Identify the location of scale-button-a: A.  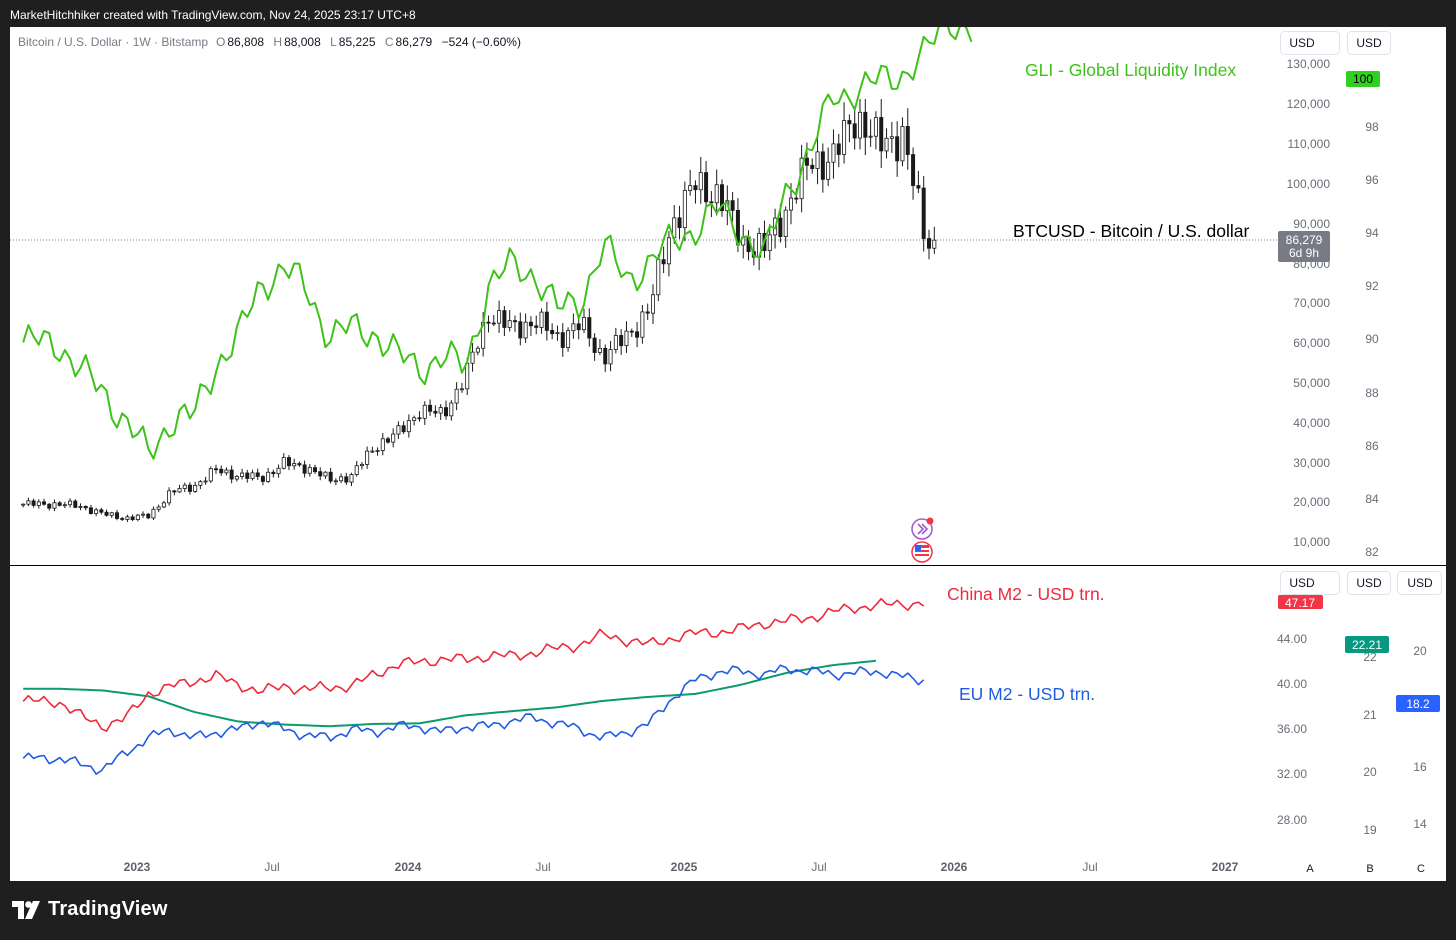
(1310, 869).